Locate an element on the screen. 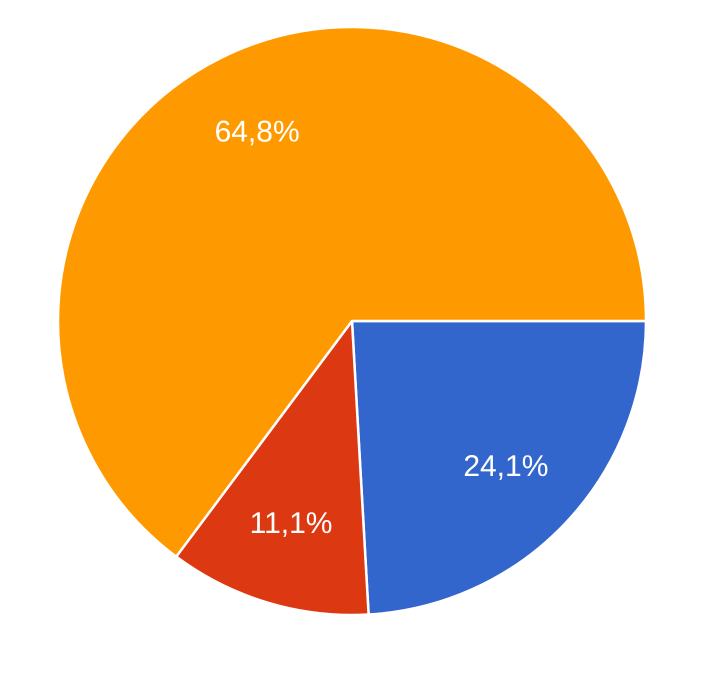 The height and width of the screenshot is (682, 720). data-label: 11,1% is located at coordinates (291, 523).